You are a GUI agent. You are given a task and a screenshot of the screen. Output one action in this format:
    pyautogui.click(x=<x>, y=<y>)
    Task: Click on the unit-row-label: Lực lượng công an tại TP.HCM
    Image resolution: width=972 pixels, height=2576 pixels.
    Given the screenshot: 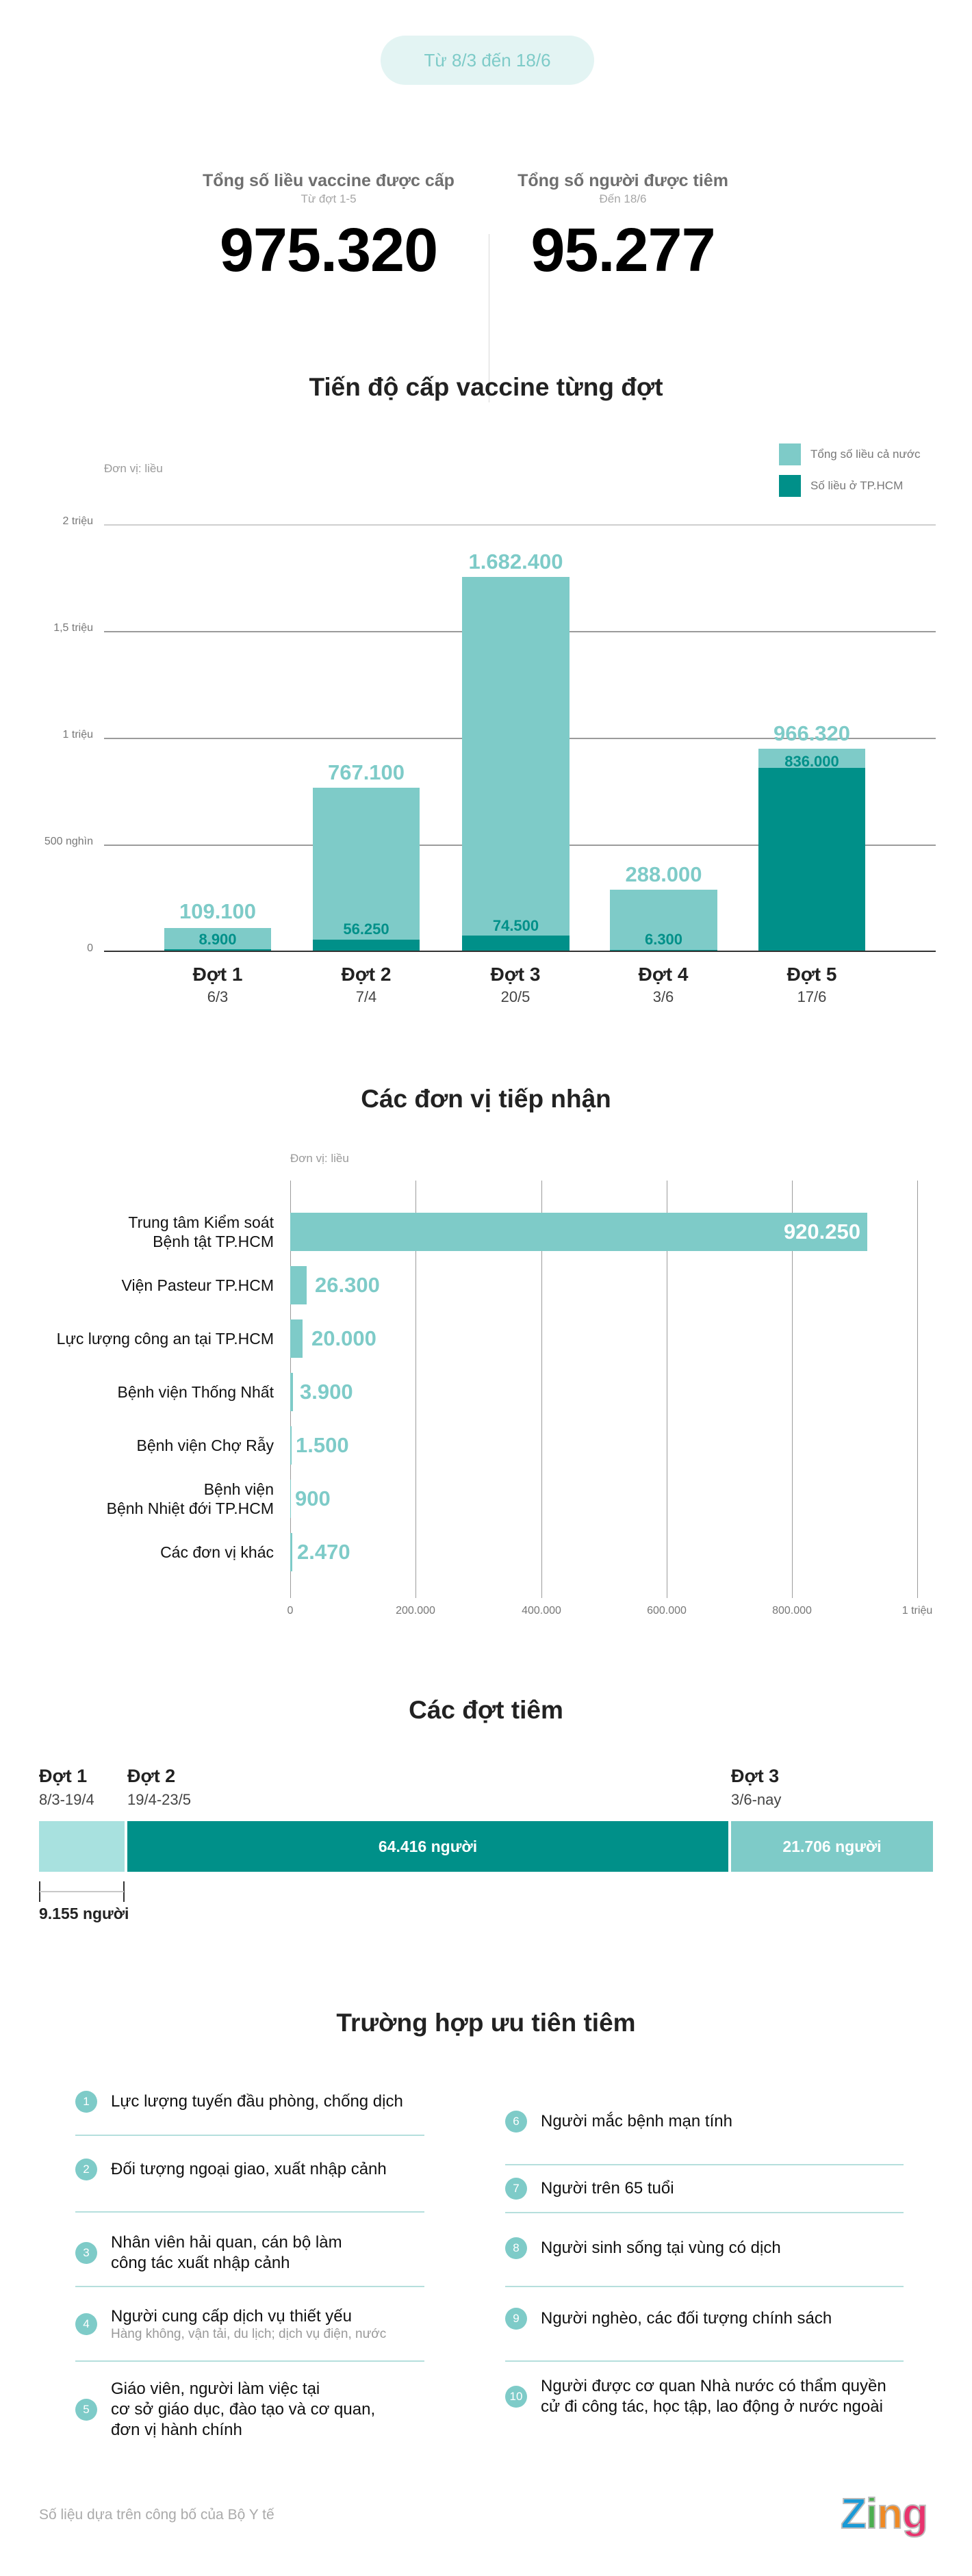 What is the action you would take?
    pyautogui.click(x=165, y=1339)
    